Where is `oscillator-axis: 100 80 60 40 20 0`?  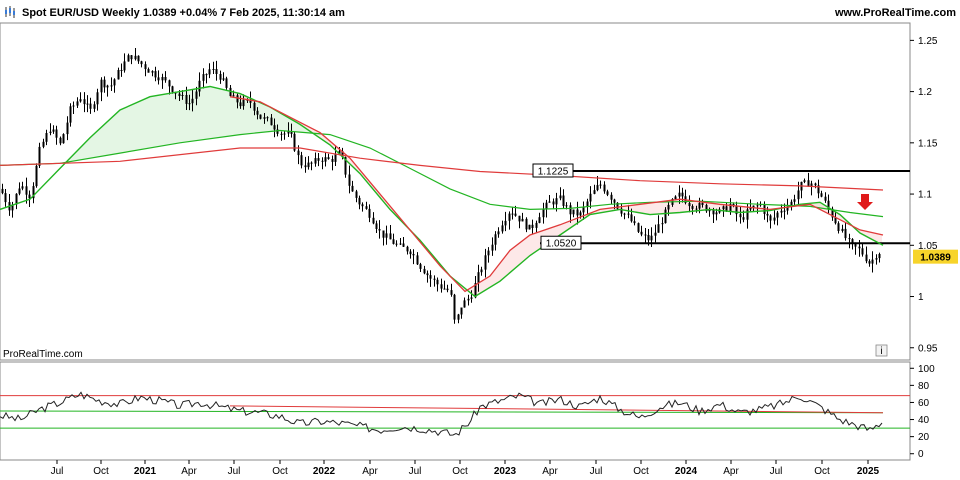 oscillator-axis: 100 80 60 40 20 0 is located at coordinates (922, 412).